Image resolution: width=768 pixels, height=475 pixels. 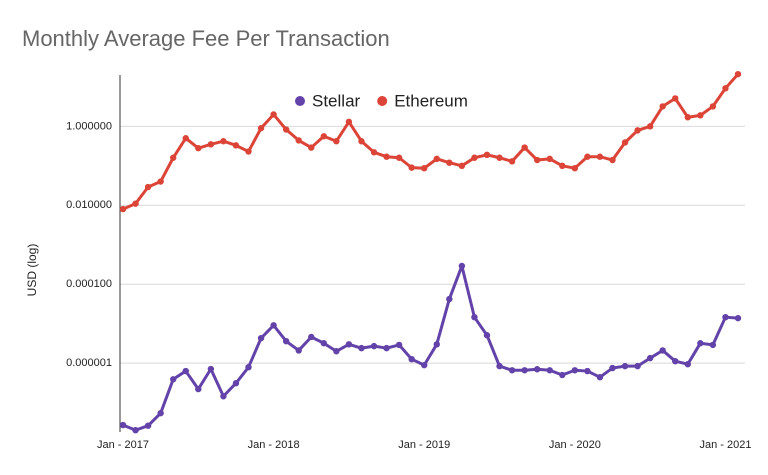 I want to click on y-tick-label: 0.000100, so click(x=89, y=284).